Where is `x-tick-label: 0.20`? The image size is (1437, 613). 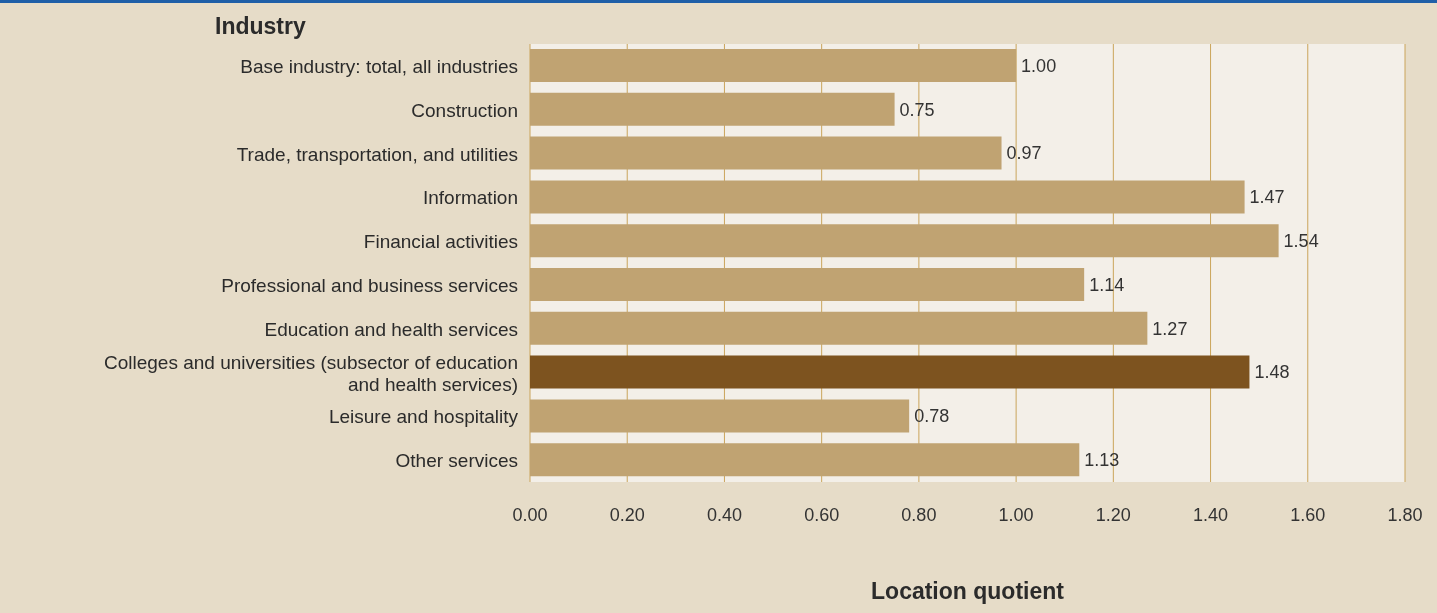
x-tick-label: 0.20 is located at coordinates (627, 514).